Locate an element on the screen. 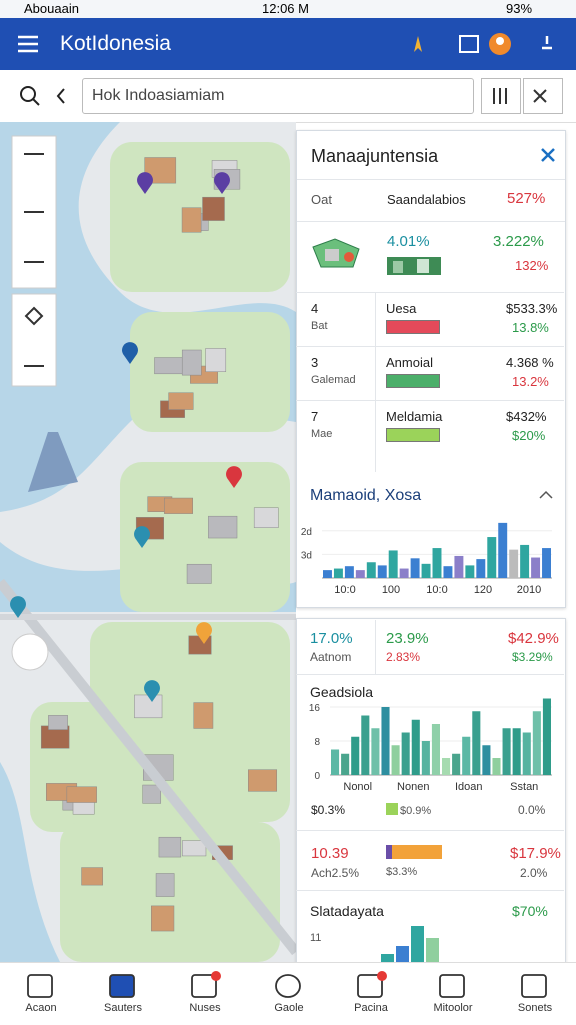 This screenshot has height=1025, width=576. search-bar: Hok Indoasiamiam is located at coordinates (288, 96).